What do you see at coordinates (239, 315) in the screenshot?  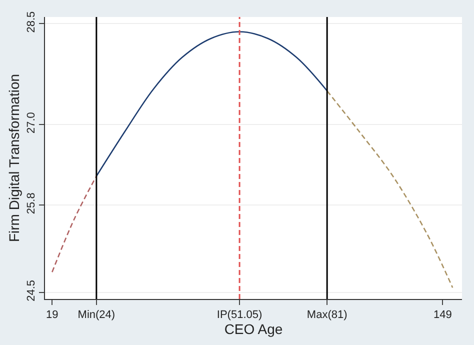 I see `x-tick-label: IP(51.05)` at bounding box center [239, 315].